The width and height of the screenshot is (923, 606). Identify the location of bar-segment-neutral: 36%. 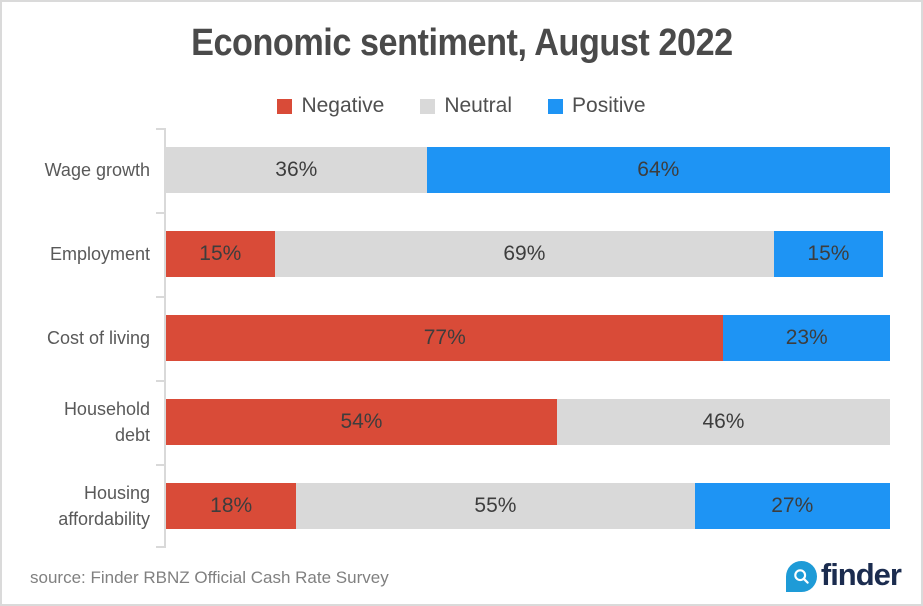
(296, 170).